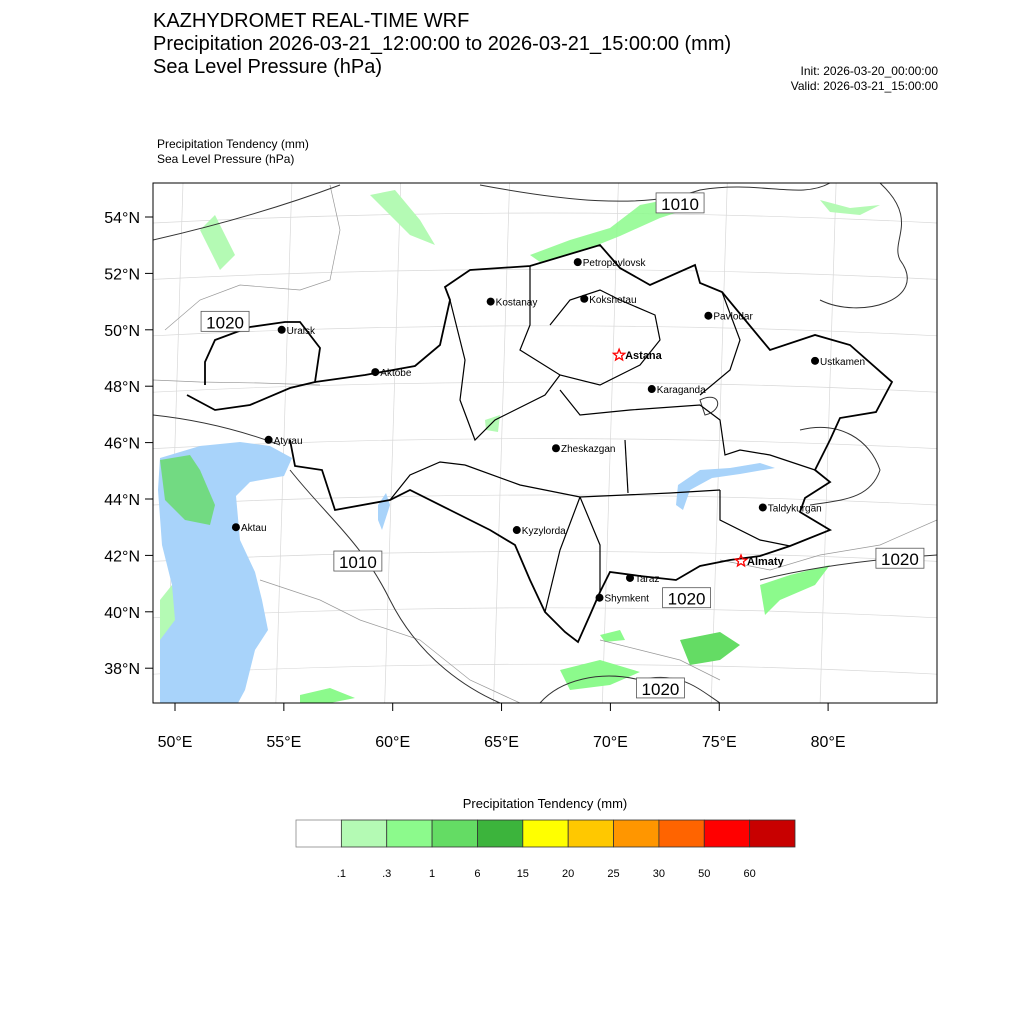  Describe the element at coordinates (517, 303) in the screenshot. I see `city-label: Kostanay` at that location.